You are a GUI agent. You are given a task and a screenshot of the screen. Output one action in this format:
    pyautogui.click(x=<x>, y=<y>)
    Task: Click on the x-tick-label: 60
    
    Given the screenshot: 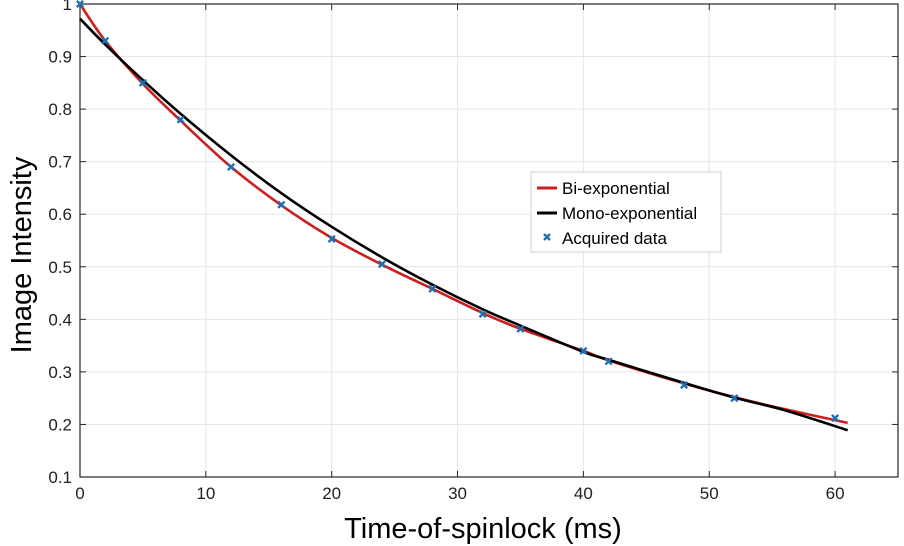 What is the action you would take?
    pyautogui.click(x=835, y=493)
    